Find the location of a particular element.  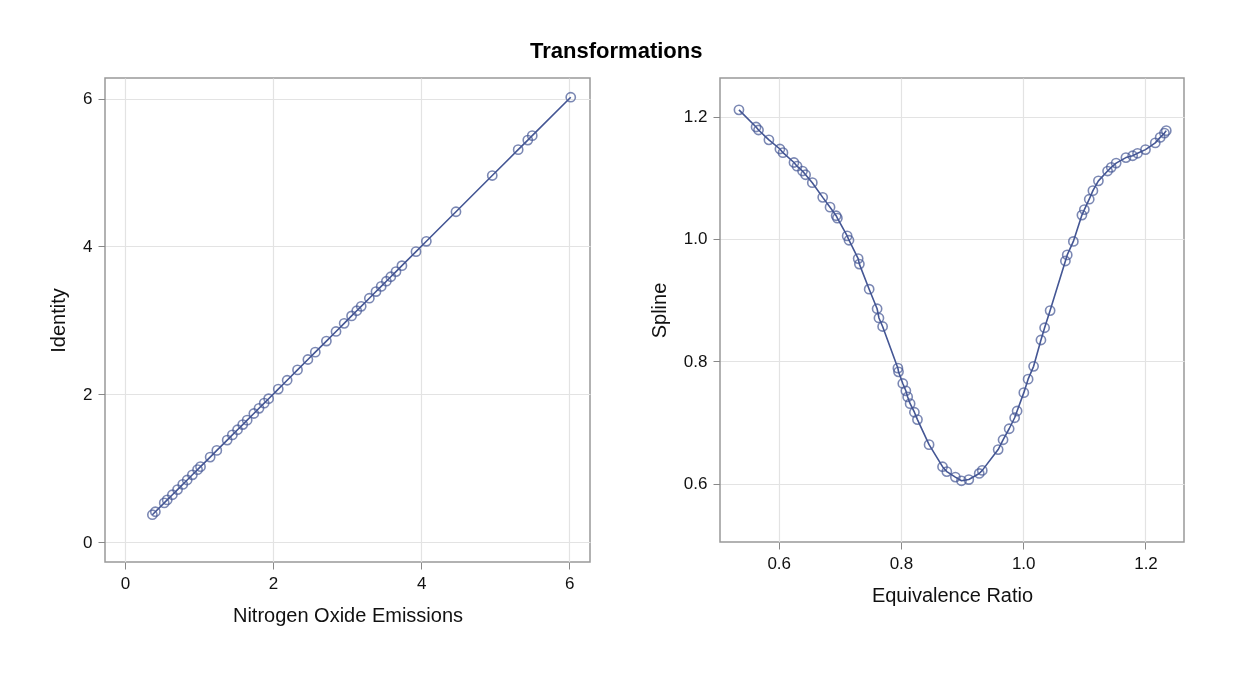

y-tick-label: 2 is located at coordinates (88, 394).